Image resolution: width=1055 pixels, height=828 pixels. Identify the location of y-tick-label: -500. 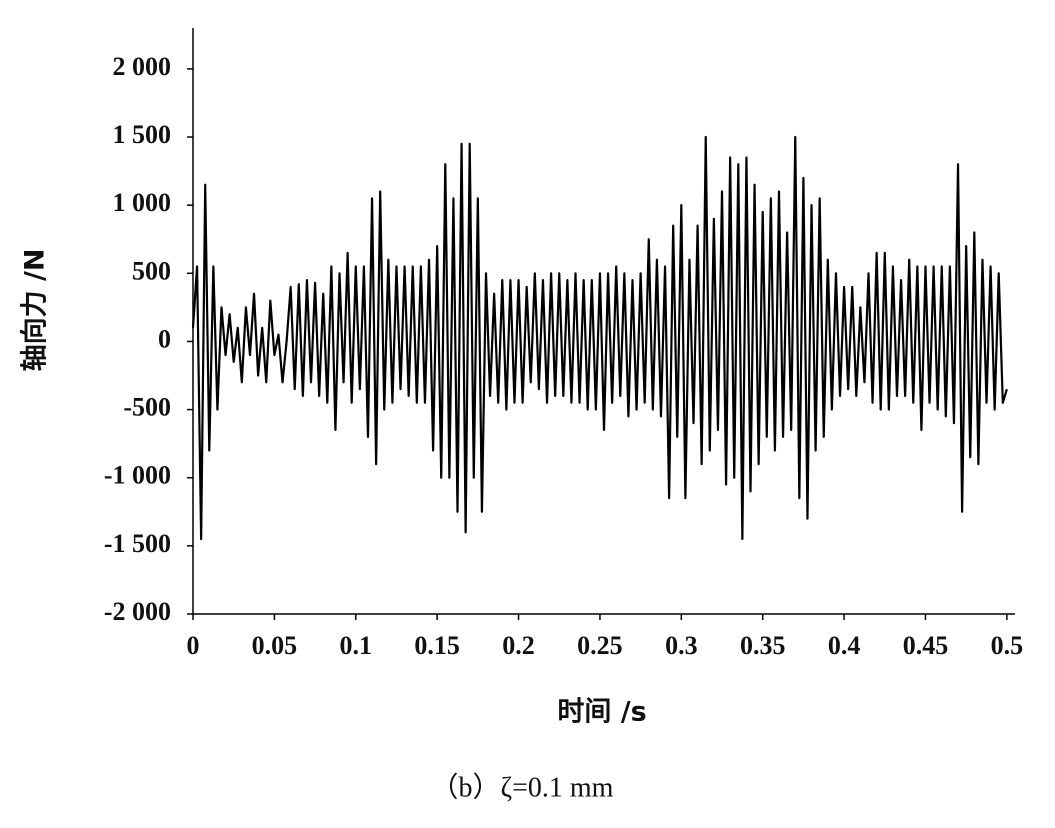
(147, 407).